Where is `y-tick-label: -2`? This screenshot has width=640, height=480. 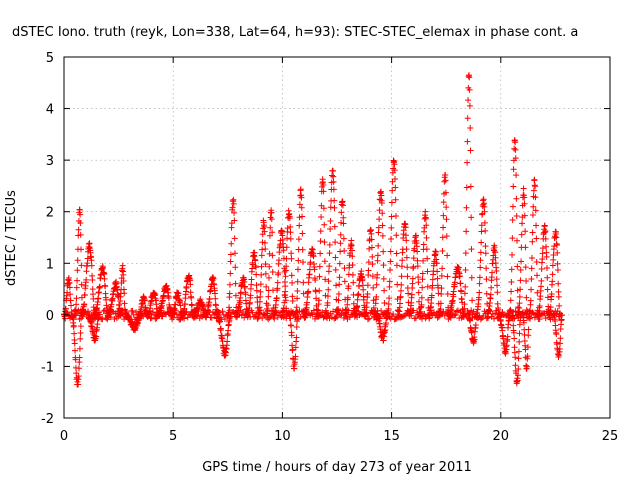 y-tick-label: -2 is located at coordinates (47, 419).